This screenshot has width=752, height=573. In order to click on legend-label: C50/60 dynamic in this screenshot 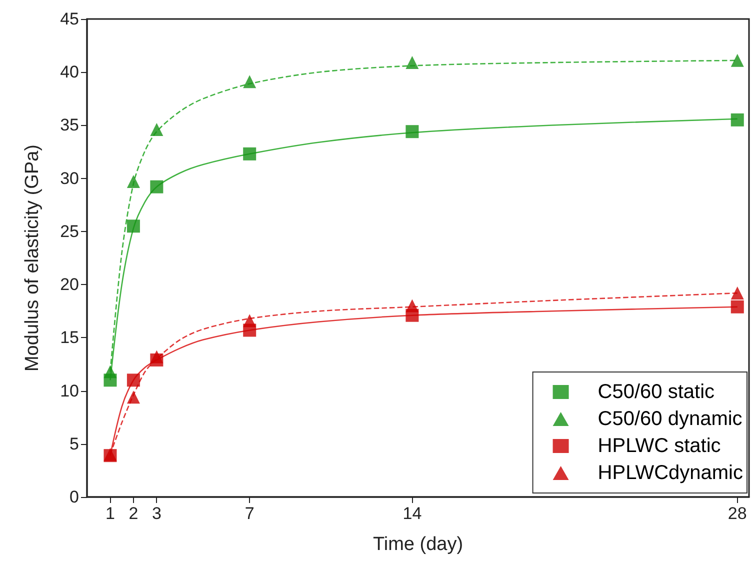, I will do `click(670, 419)`.